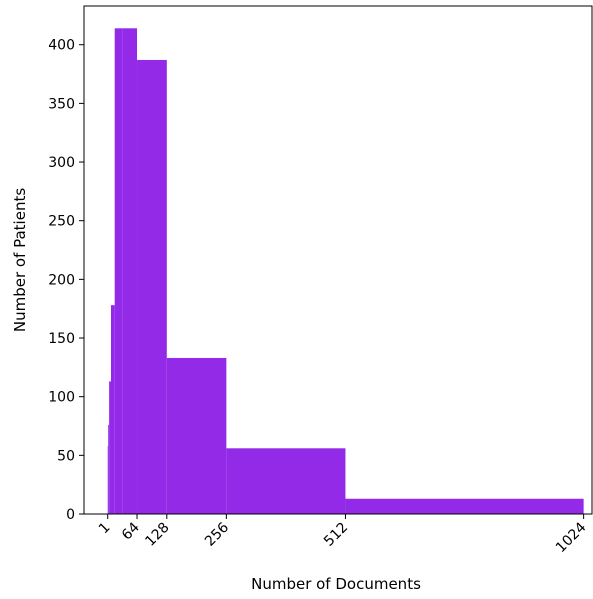  Describe the element at coordinates (157, 535) in the screenshot. I see `x-tick-label: 128` at that location.